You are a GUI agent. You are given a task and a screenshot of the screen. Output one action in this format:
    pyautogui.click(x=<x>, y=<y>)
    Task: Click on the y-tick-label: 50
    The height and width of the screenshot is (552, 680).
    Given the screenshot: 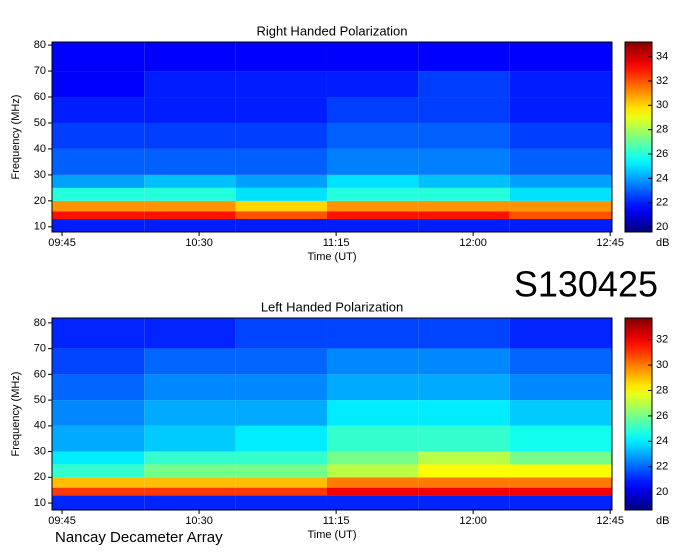 What is the action you would take?
    pyautogui.click(x=40, y=123)
    